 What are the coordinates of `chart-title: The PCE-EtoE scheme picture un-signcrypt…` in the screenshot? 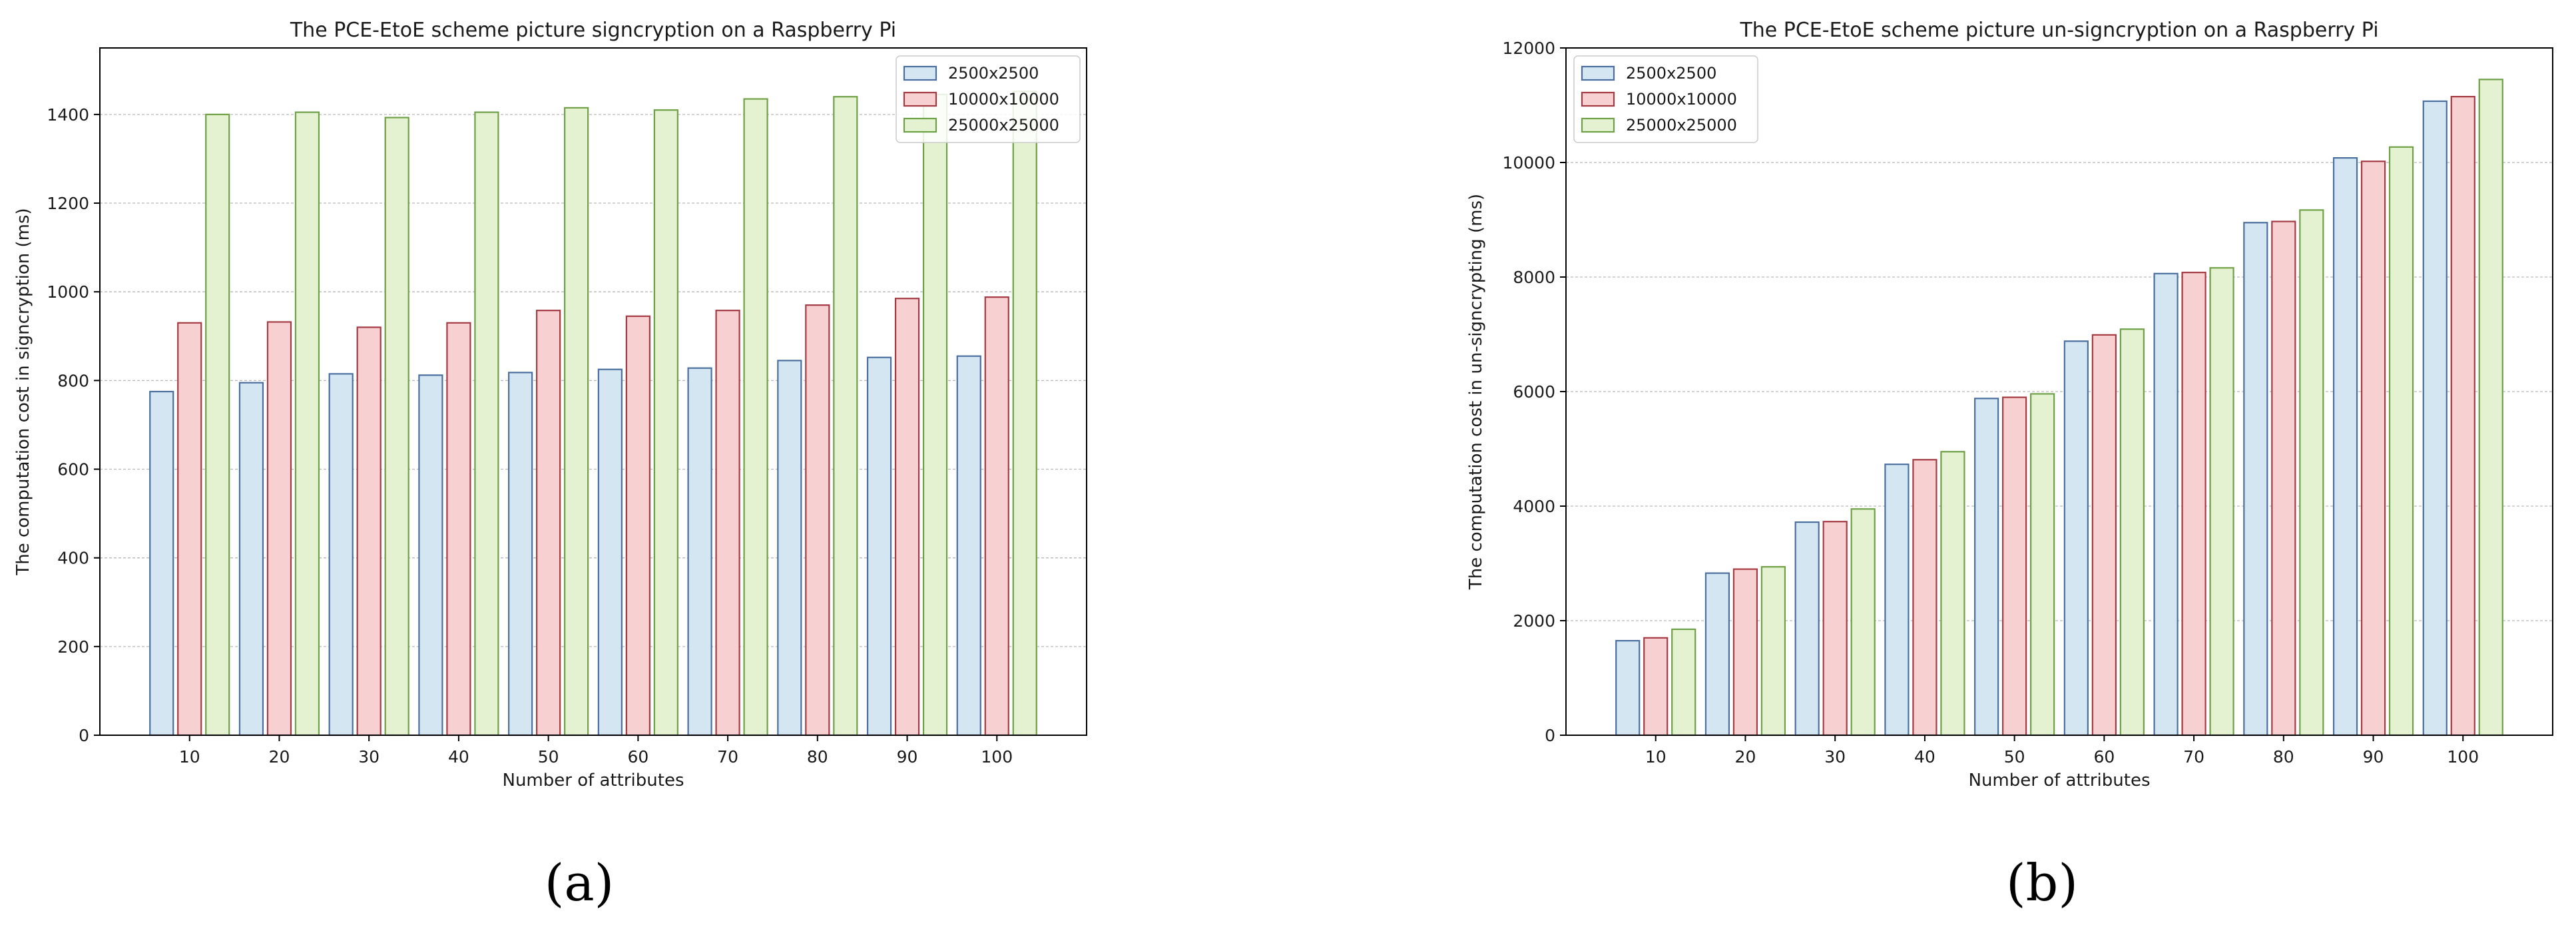 It's located at (2058, 30).